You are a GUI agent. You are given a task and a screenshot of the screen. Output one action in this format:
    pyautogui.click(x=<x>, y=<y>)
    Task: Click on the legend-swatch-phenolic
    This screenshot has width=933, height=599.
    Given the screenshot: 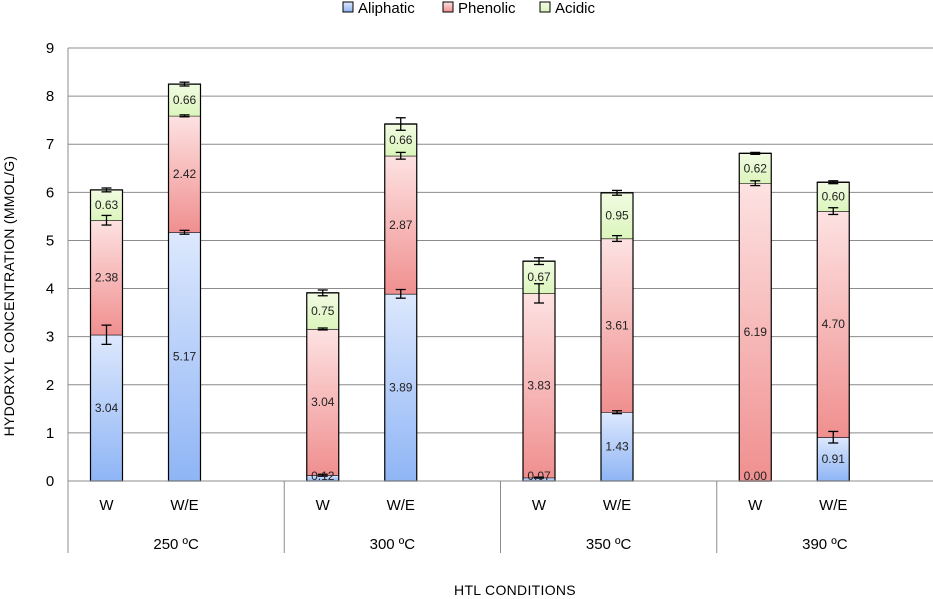 What is the action you would take?
    pyautogui.click(x=448, y=7)
    